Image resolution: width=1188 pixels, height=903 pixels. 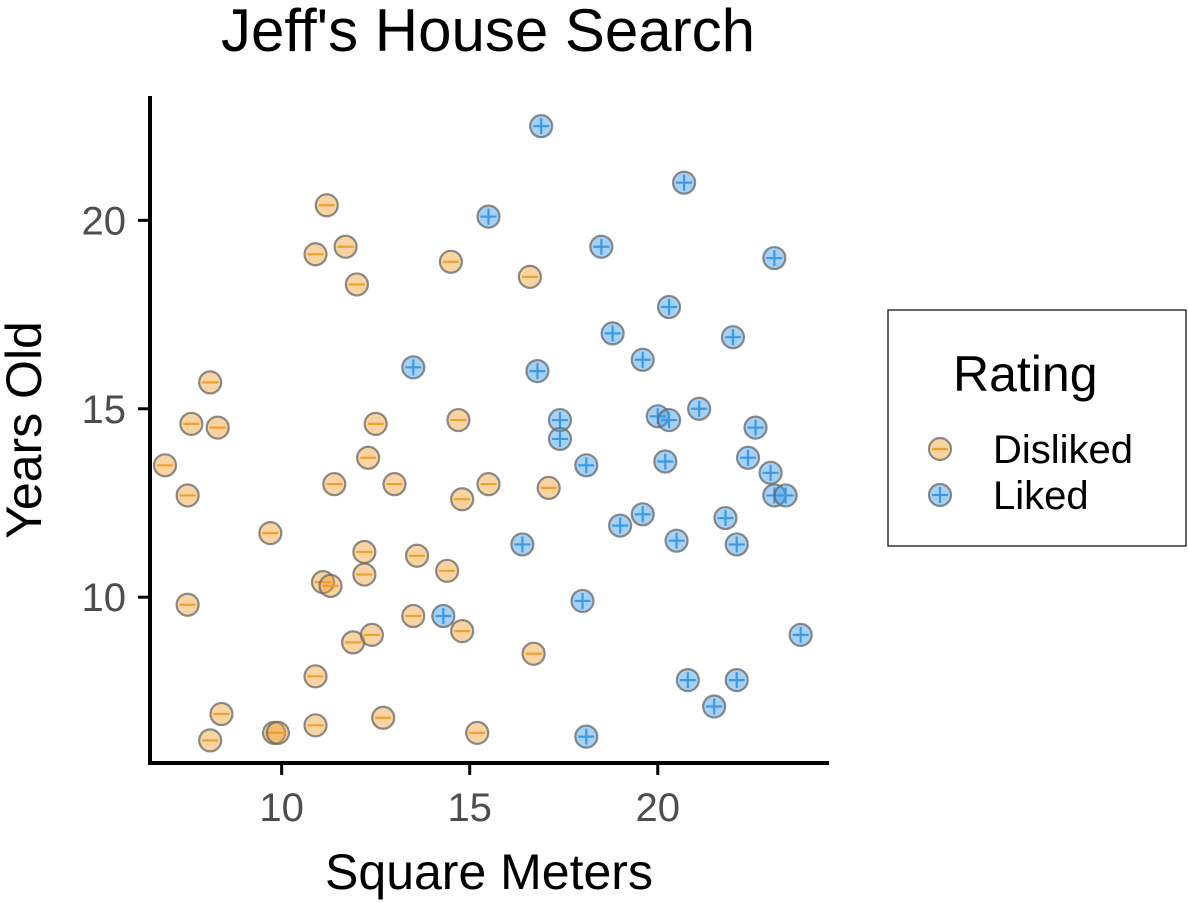 I want to click on x-tick-label: 15, so click(x=469, y=808).